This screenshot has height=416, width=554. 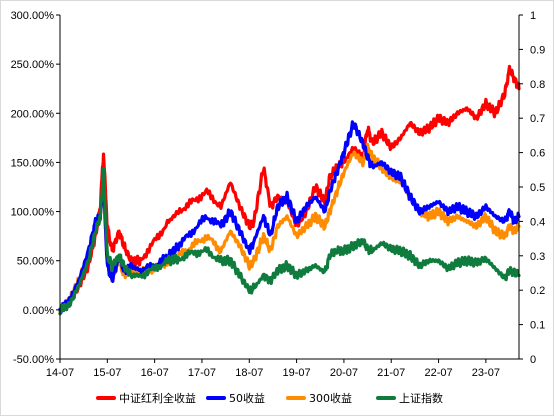 What do you see at coordinates (537, 188) in the screenshot?
I see `right-tick-label: 0.5` at bounding box center [537, 188].